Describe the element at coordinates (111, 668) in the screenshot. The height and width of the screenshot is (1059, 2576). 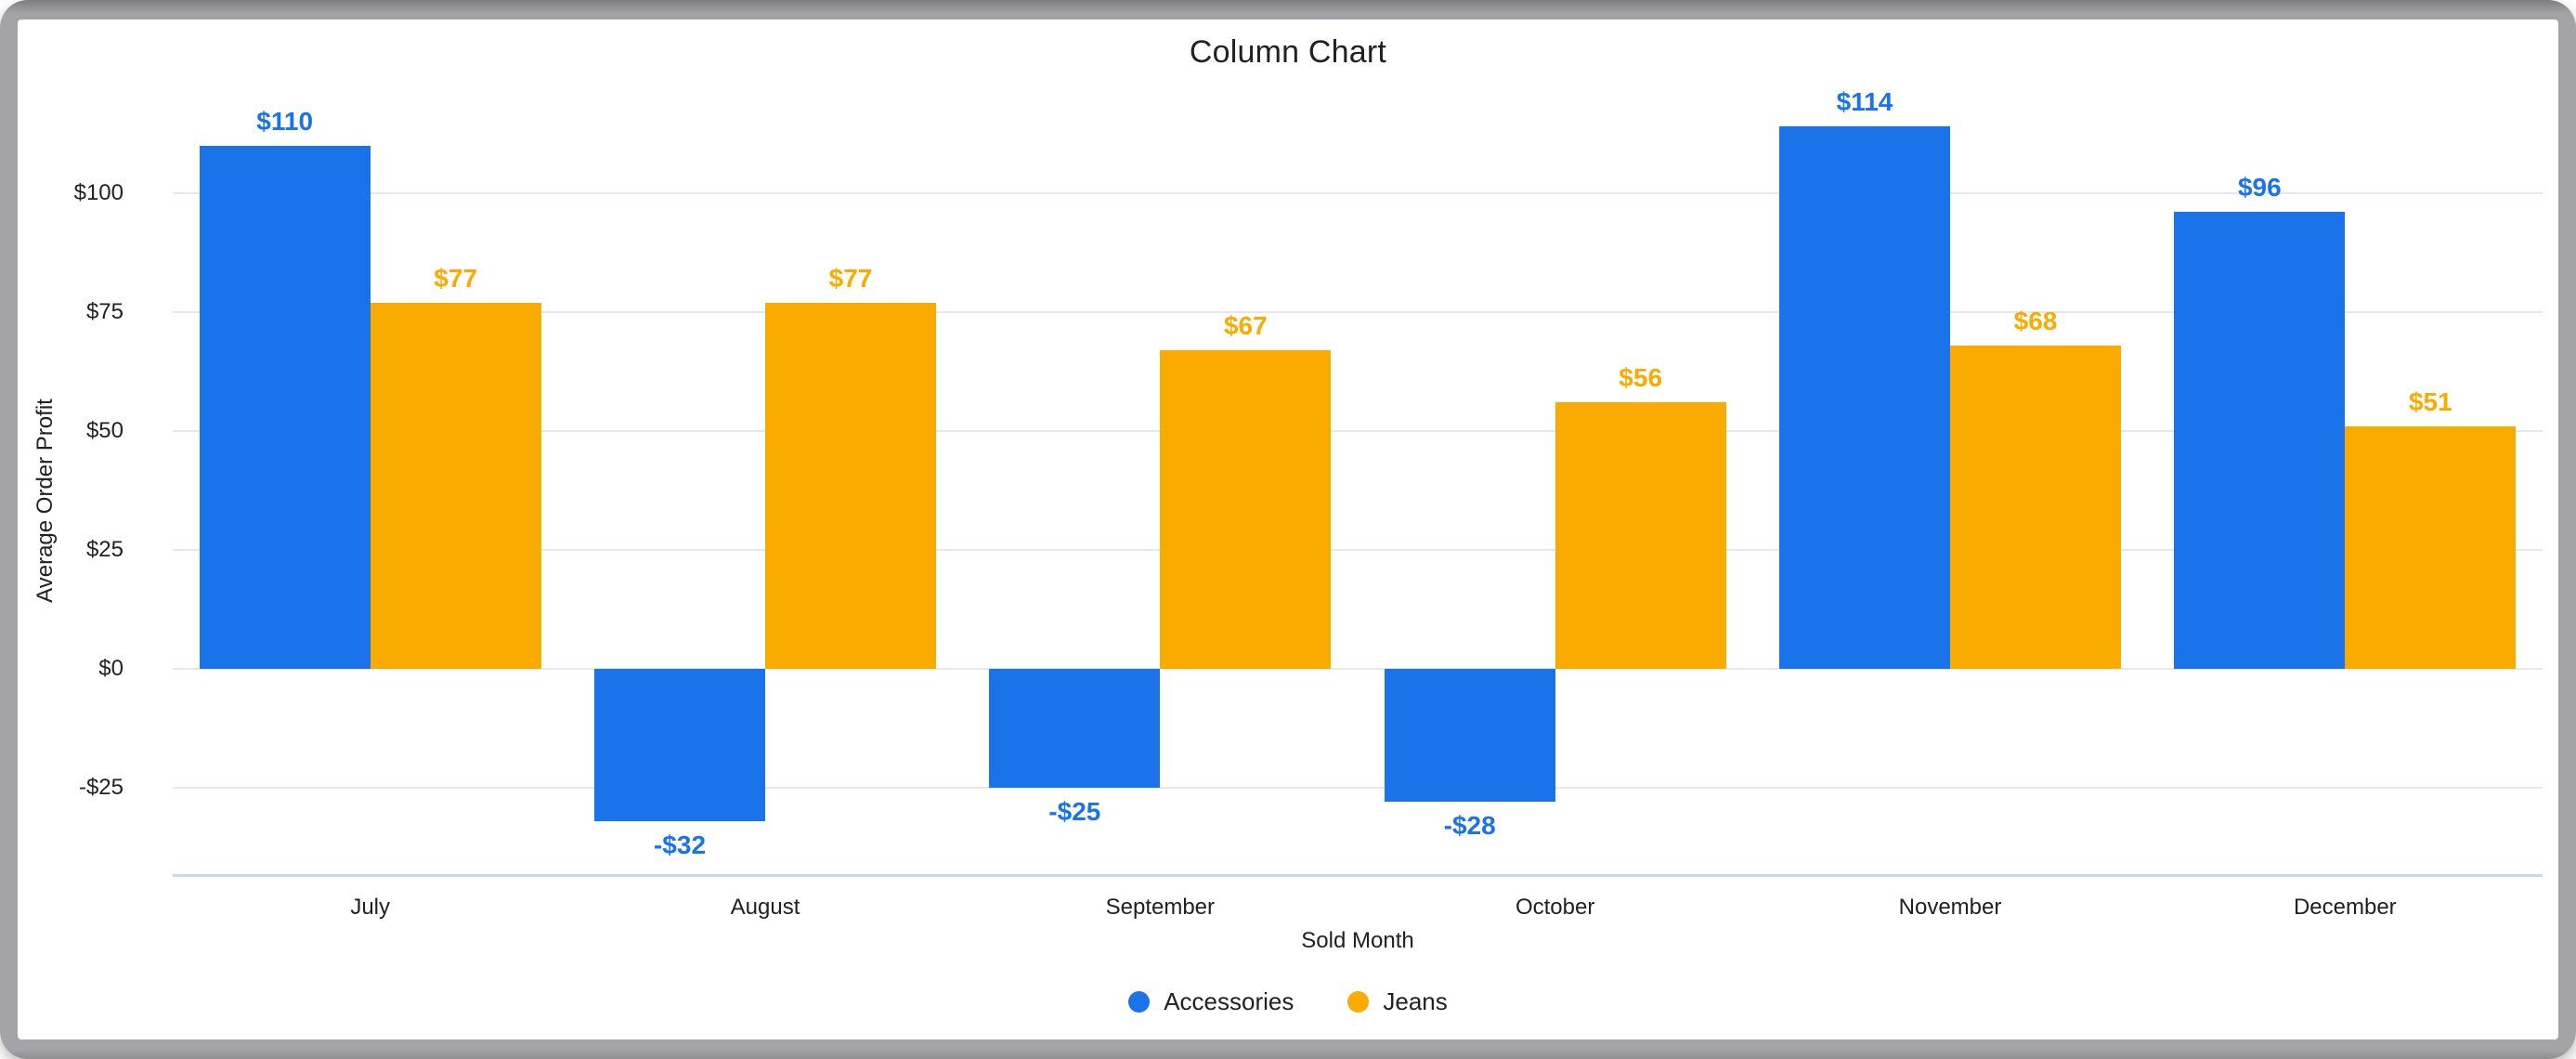
I see `y-tick-label: $0` at that location.